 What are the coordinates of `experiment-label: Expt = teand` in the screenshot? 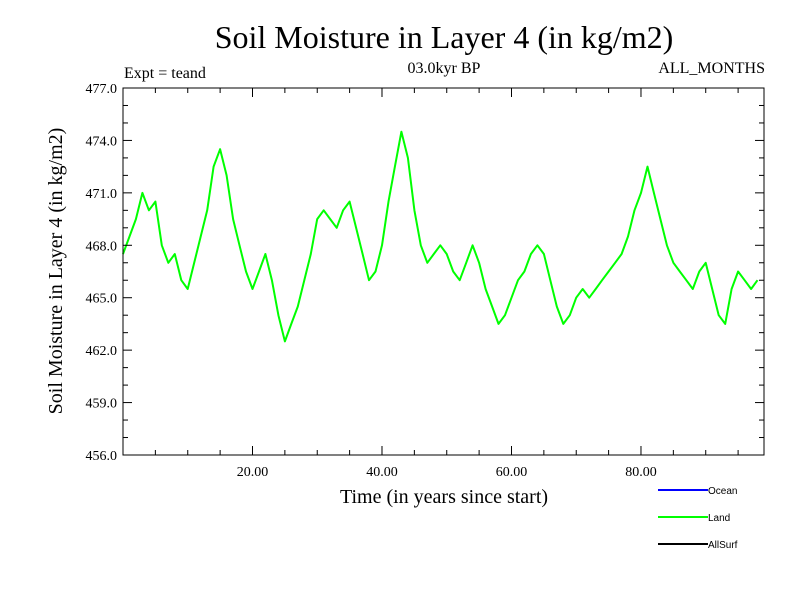 It's located at (165, 73).